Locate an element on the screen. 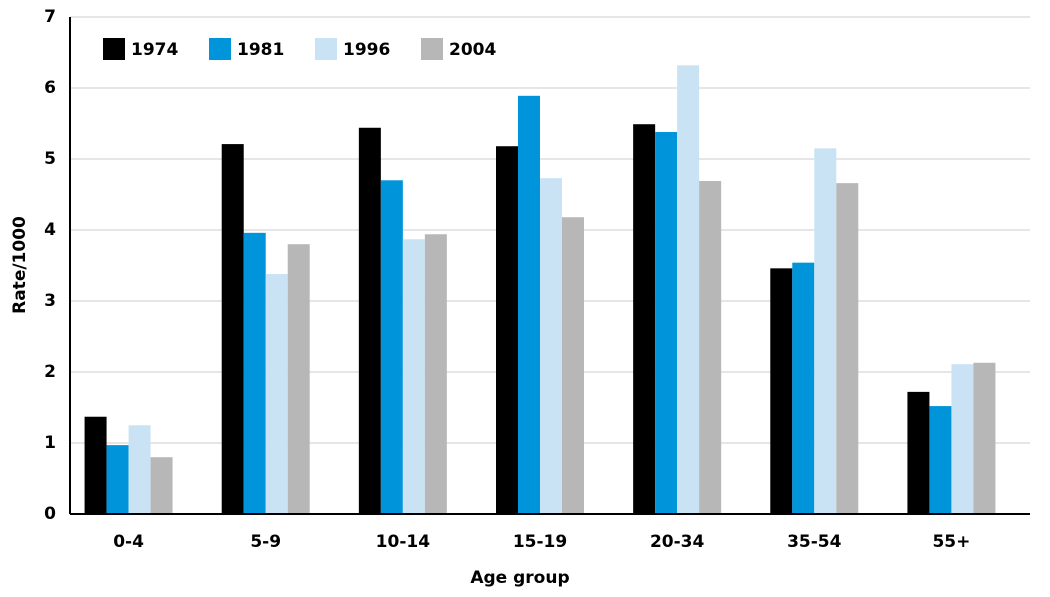 Image resolution: width=1050 pixels, height=597 pixels. x-tick-label: 35-54 is located at coordinates (814, 542).